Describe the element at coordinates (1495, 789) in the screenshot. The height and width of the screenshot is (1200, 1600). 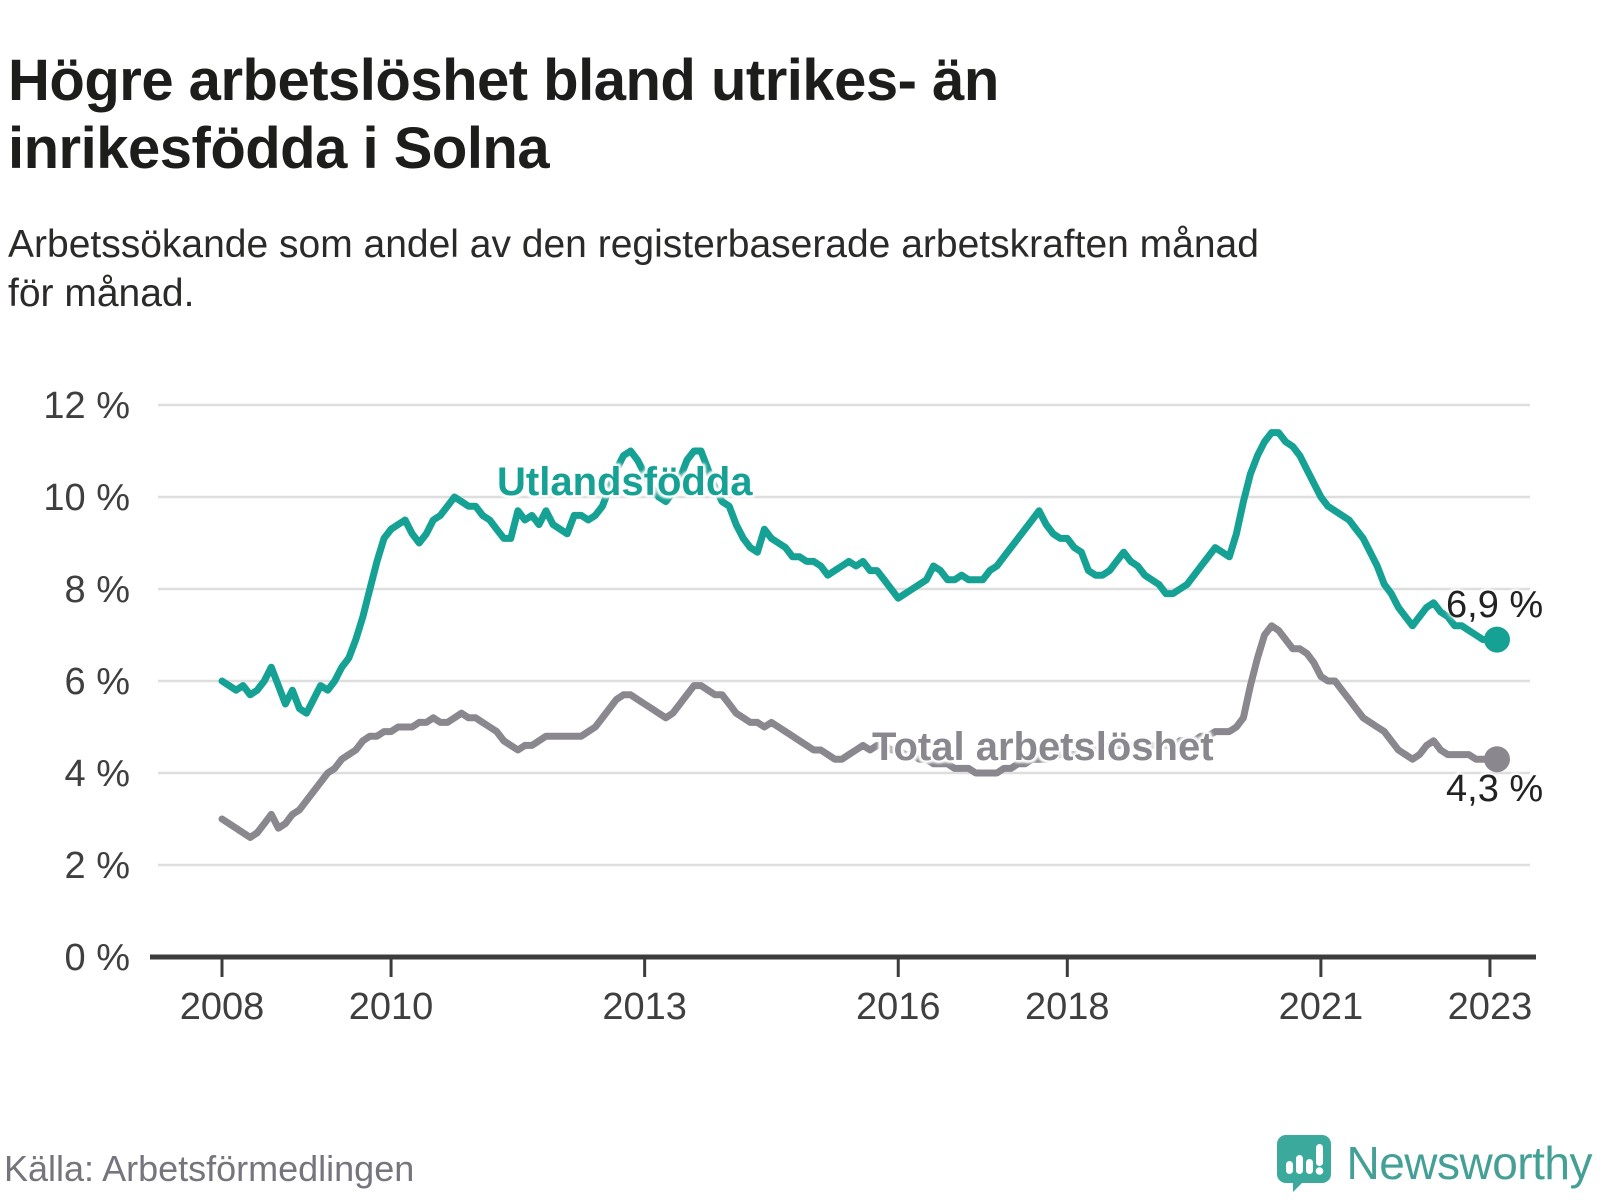
I see `end-value-label-total: 4,3 %` at that location.